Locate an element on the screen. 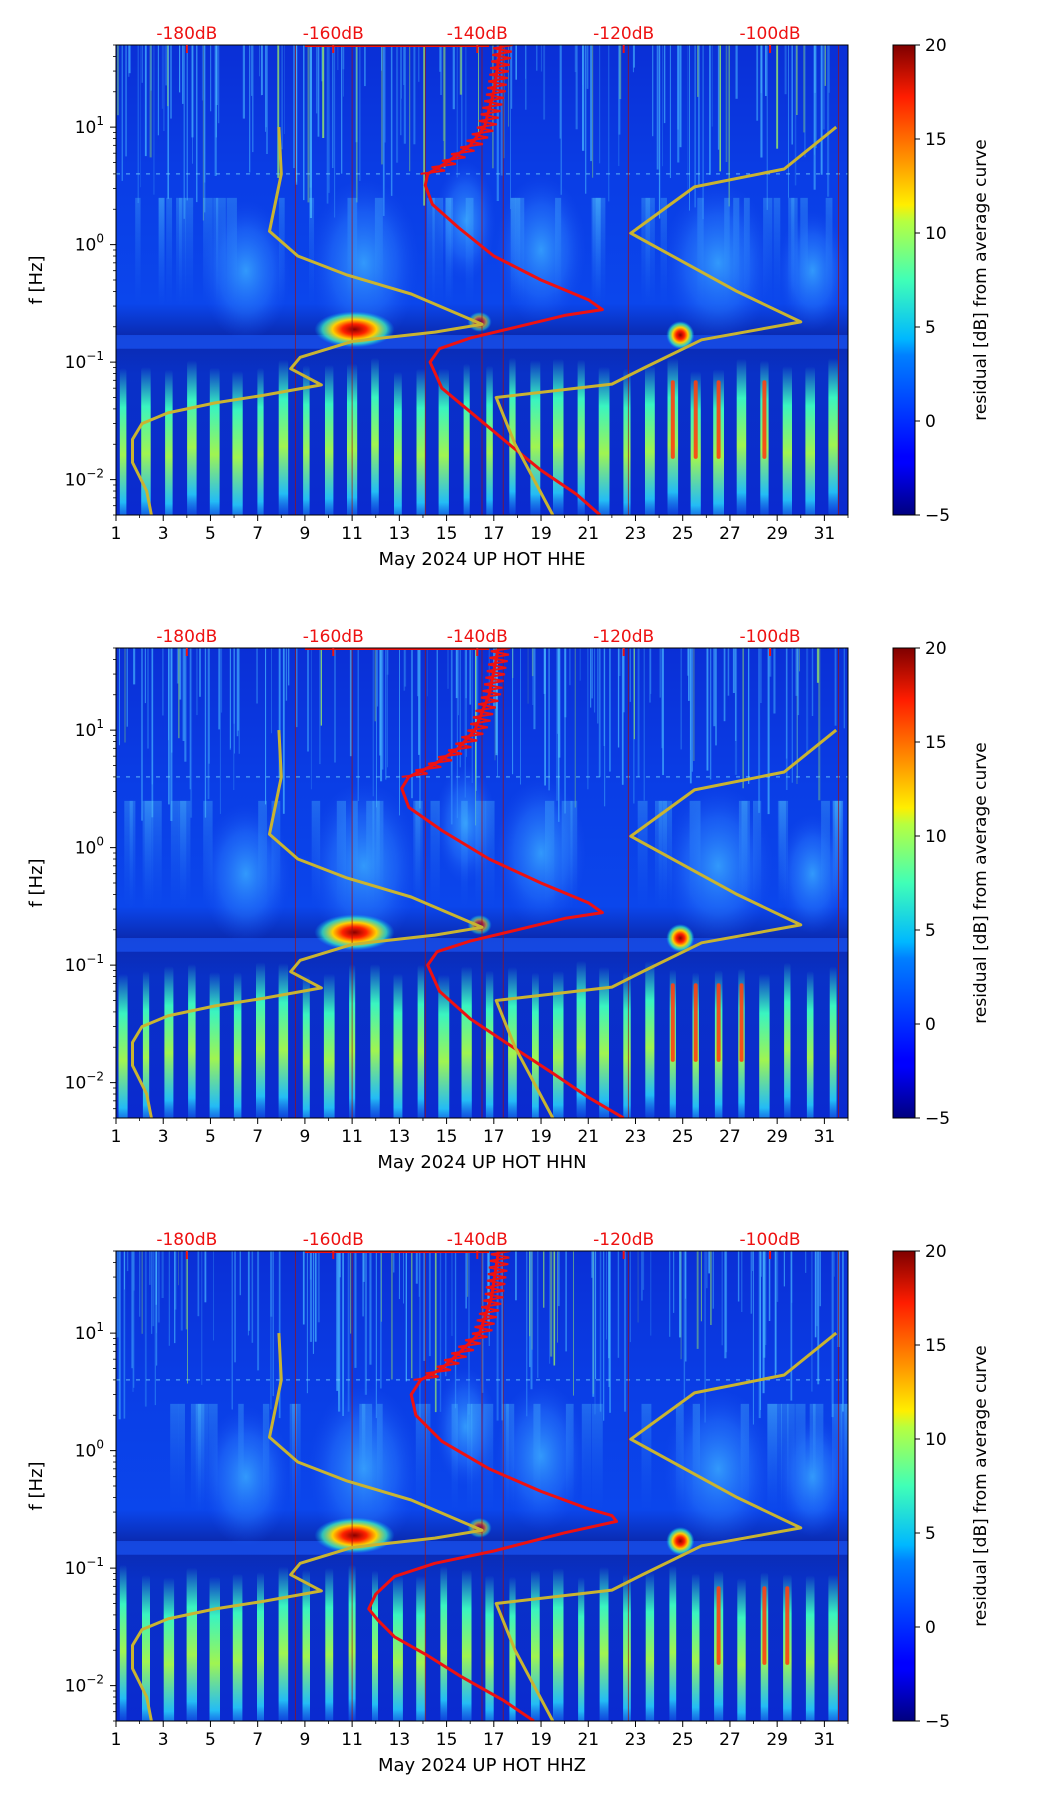 The width and height of the screenshot is (1052, 1810). noise-model-curve is located at coordinates (666, 923).